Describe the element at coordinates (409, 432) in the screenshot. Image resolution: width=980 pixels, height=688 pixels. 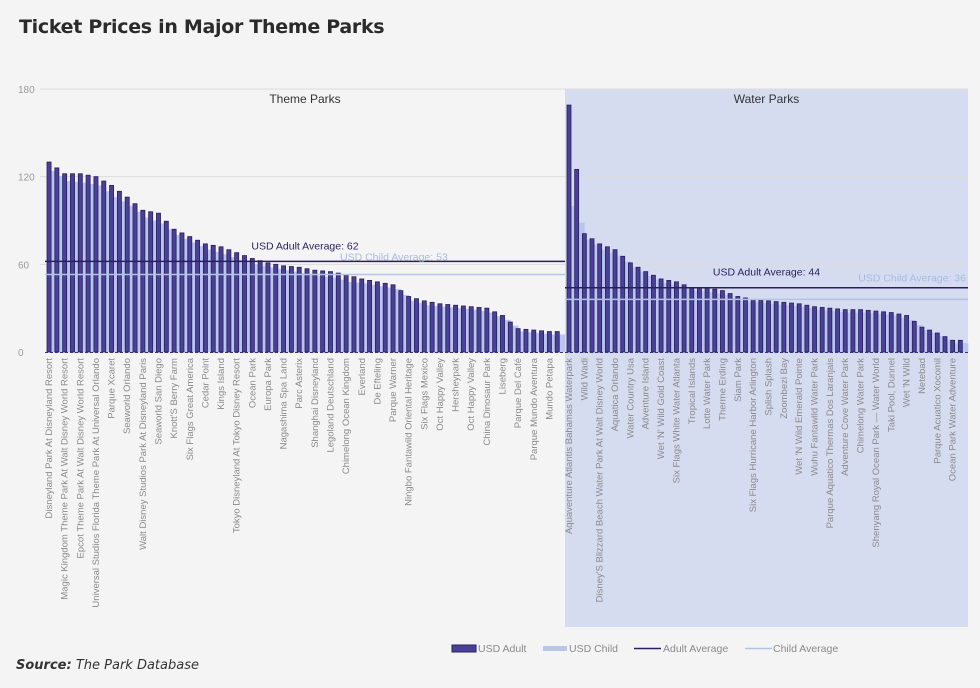
I see `x-tick-label: Ningbo Fantawild Oriental Heritage` at that location.